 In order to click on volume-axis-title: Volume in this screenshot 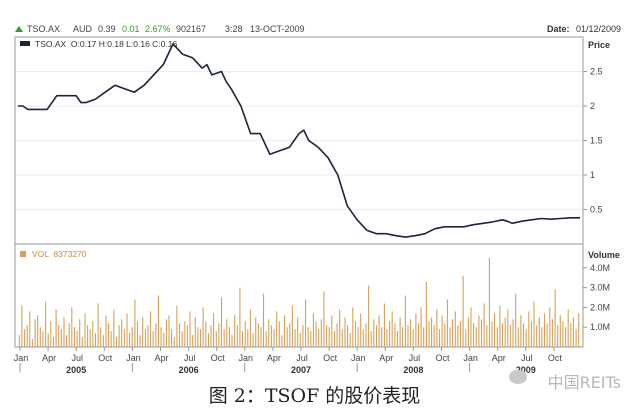, I will do `click(604, 255)`.